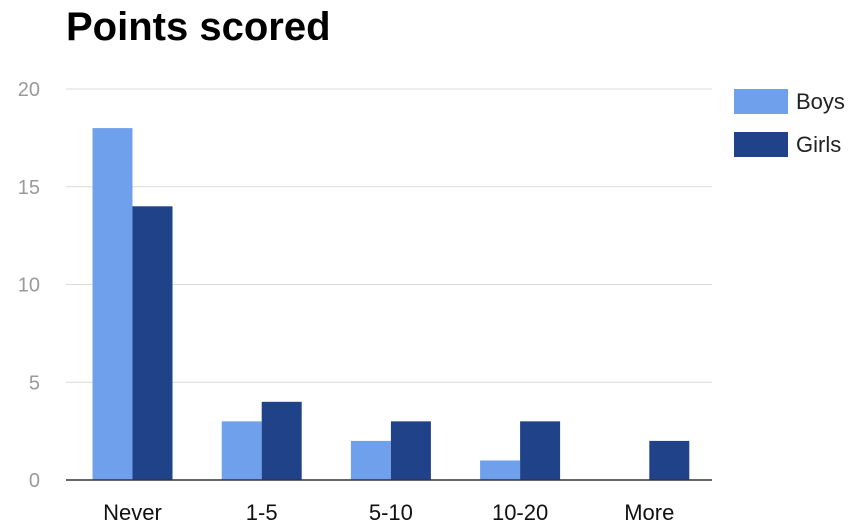 Image resolution: width=859 pixels, height=528 pixels. I want to click on x-tick-label: 1-5, so click(262, 512).